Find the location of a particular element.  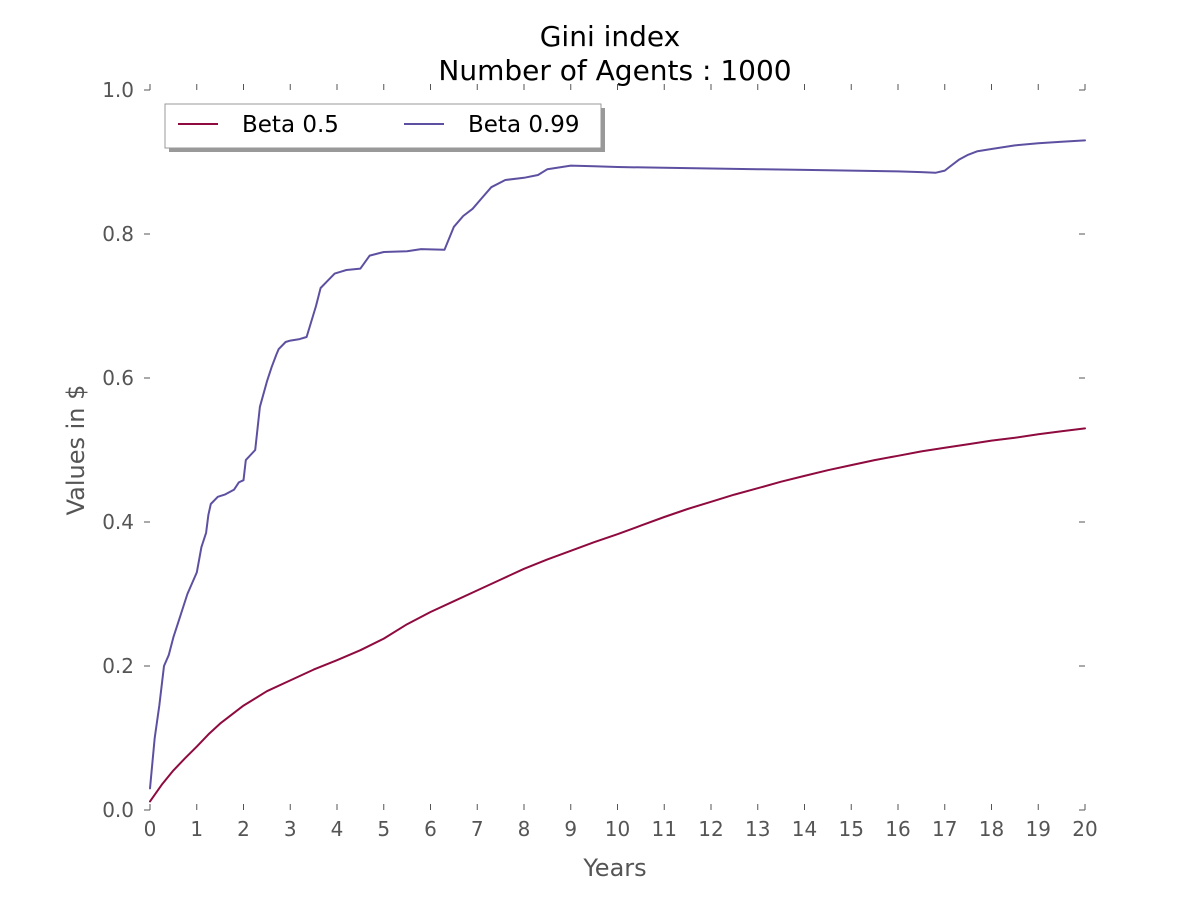

x-tick-label: 17 is located at coordinates (944, 829).